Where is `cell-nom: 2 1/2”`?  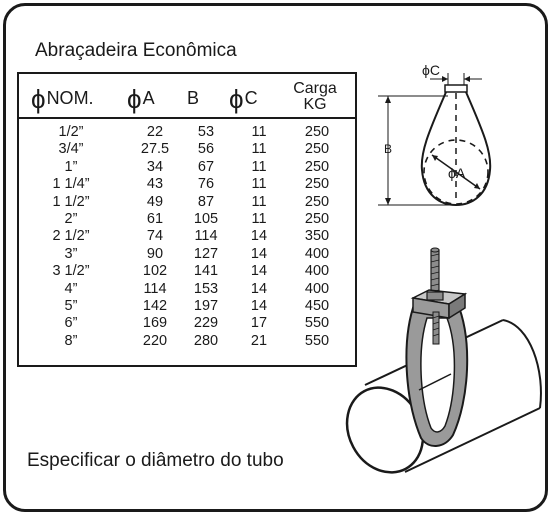 cell-nom: 2 1/2” is located at coordinates (71, 236).